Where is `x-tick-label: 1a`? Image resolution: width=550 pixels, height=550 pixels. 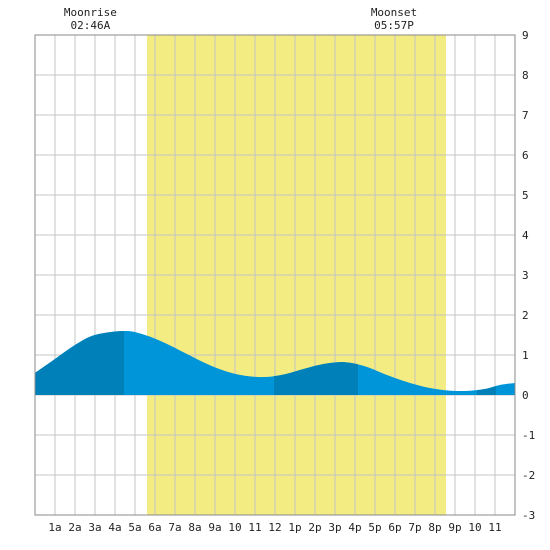
x-tick-label: 1a is located at coordinates (54, 527).